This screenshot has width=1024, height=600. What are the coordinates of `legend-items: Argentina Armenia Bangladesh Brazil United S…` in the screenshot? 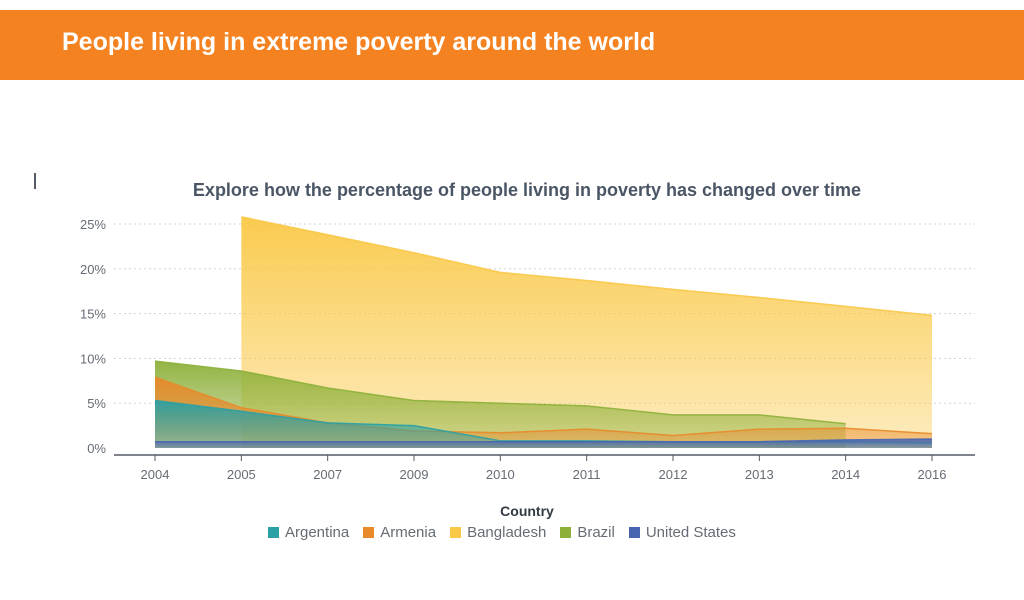 It's located at (509, 533).